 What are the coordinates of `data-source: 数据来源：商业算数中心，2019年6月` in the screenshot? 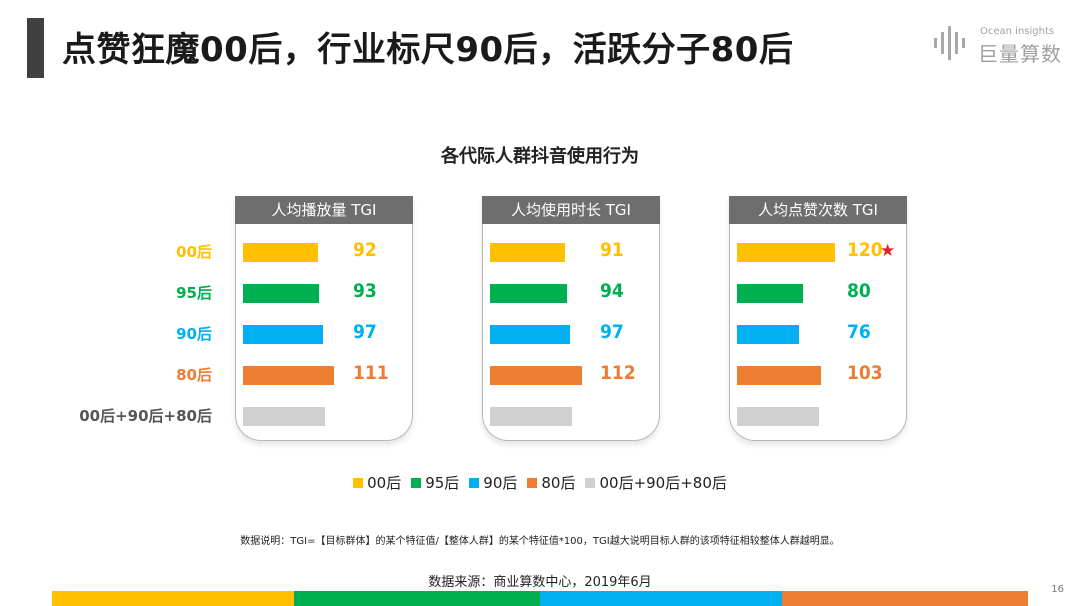 It's located at (540, 582).